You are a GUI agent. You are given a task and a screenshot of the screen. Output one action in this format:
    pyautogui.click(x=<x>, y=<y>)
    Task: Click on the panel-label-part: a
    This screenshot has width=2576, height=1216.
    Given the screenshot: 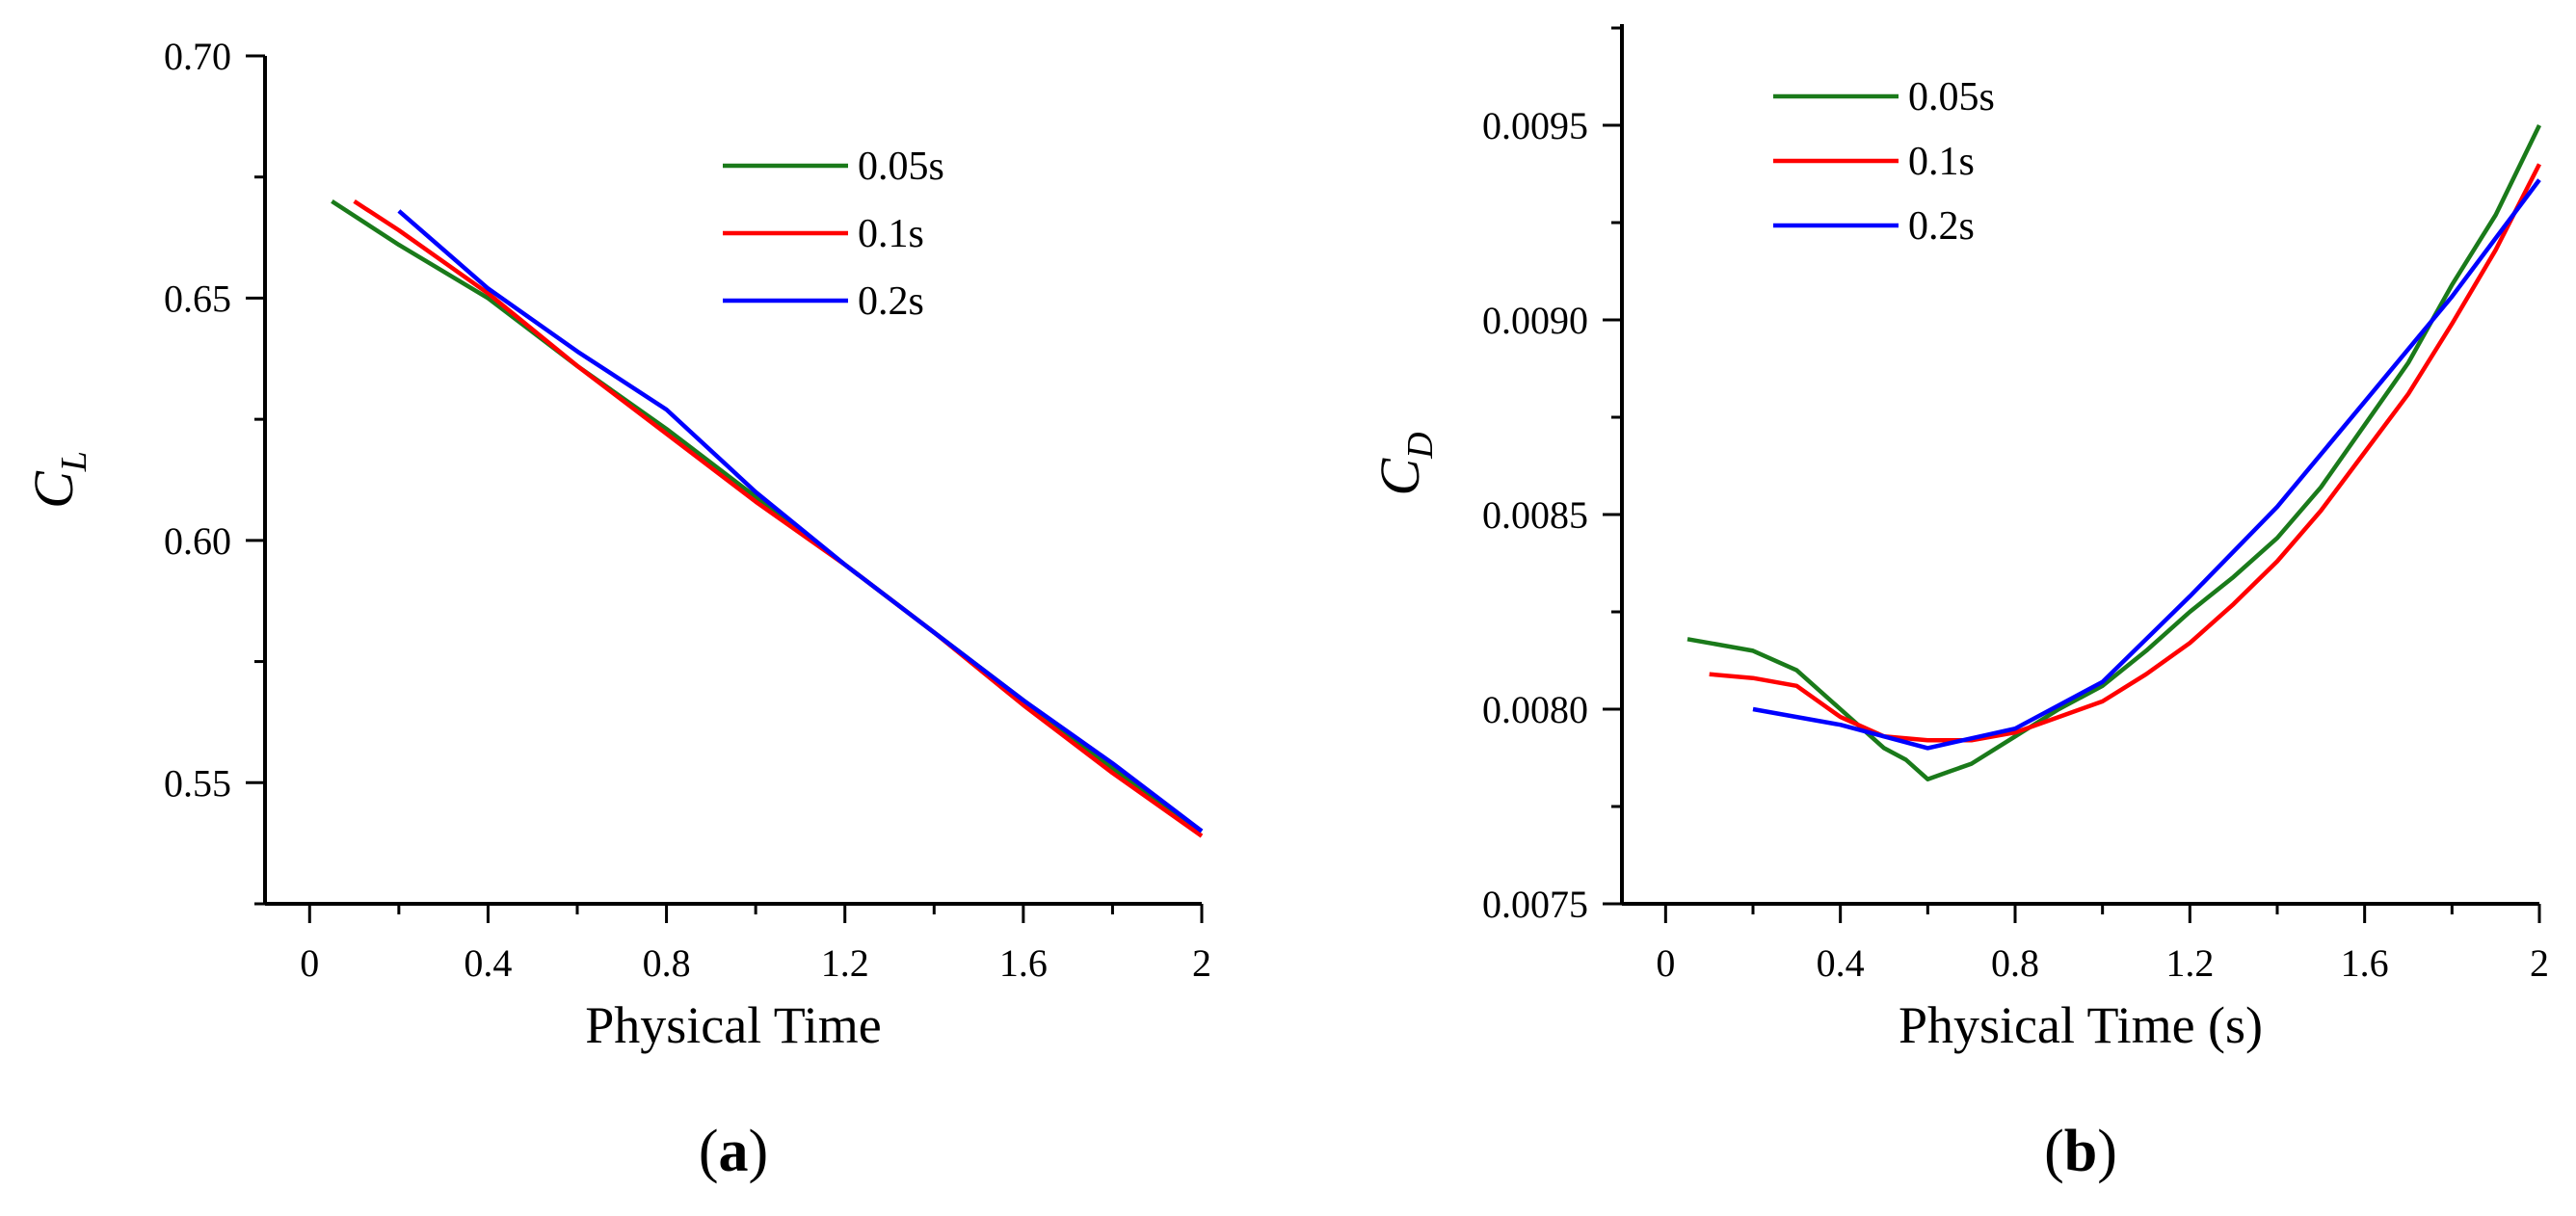 What is the action you would take?
    pyautogui.click(x=734, y=1151)
    